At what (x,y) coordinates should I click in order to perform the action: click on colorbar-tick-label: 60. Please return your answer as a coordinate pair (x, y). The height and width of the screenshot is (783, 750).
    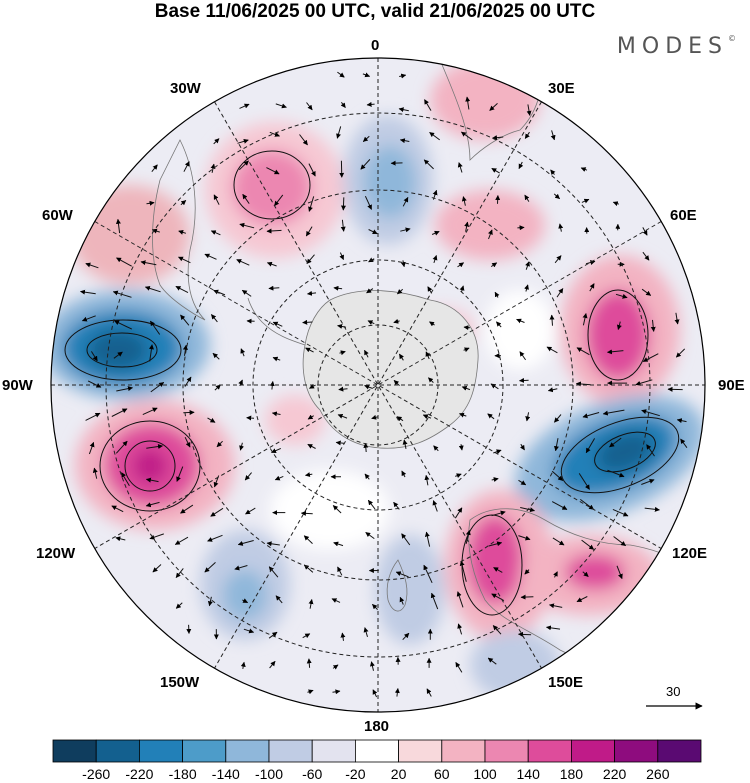
    Looking at the image, I should click on (442, 774).